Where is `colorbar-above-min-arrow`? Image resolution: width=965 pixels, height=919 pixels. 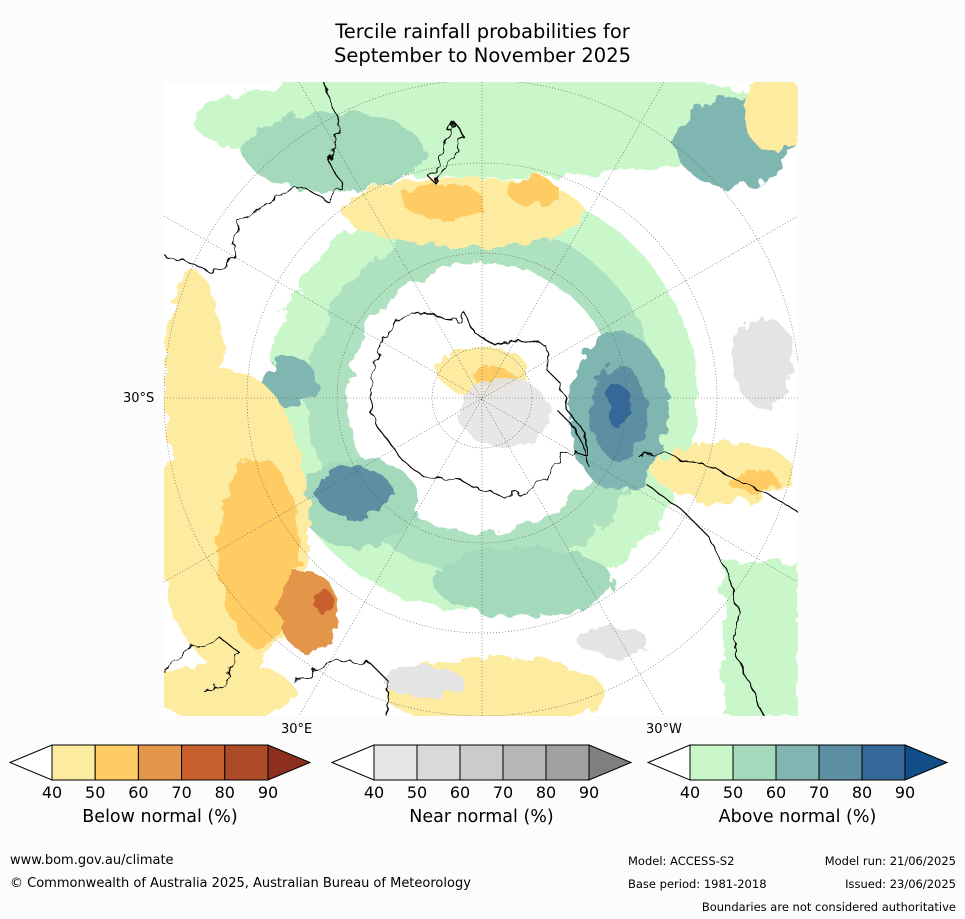
colorbar-above-min-arrow is located at coordinates (669, 762).